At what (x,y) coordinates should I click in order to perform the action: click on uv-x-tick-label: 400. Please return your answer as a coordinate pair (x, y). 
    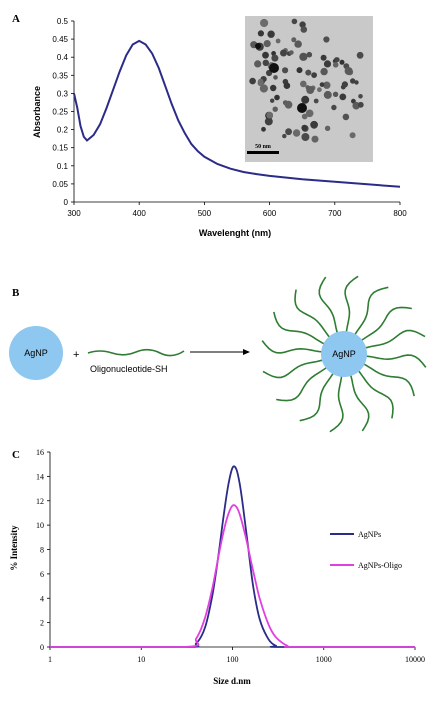
    Looking at the image, I should click on (140, 213).